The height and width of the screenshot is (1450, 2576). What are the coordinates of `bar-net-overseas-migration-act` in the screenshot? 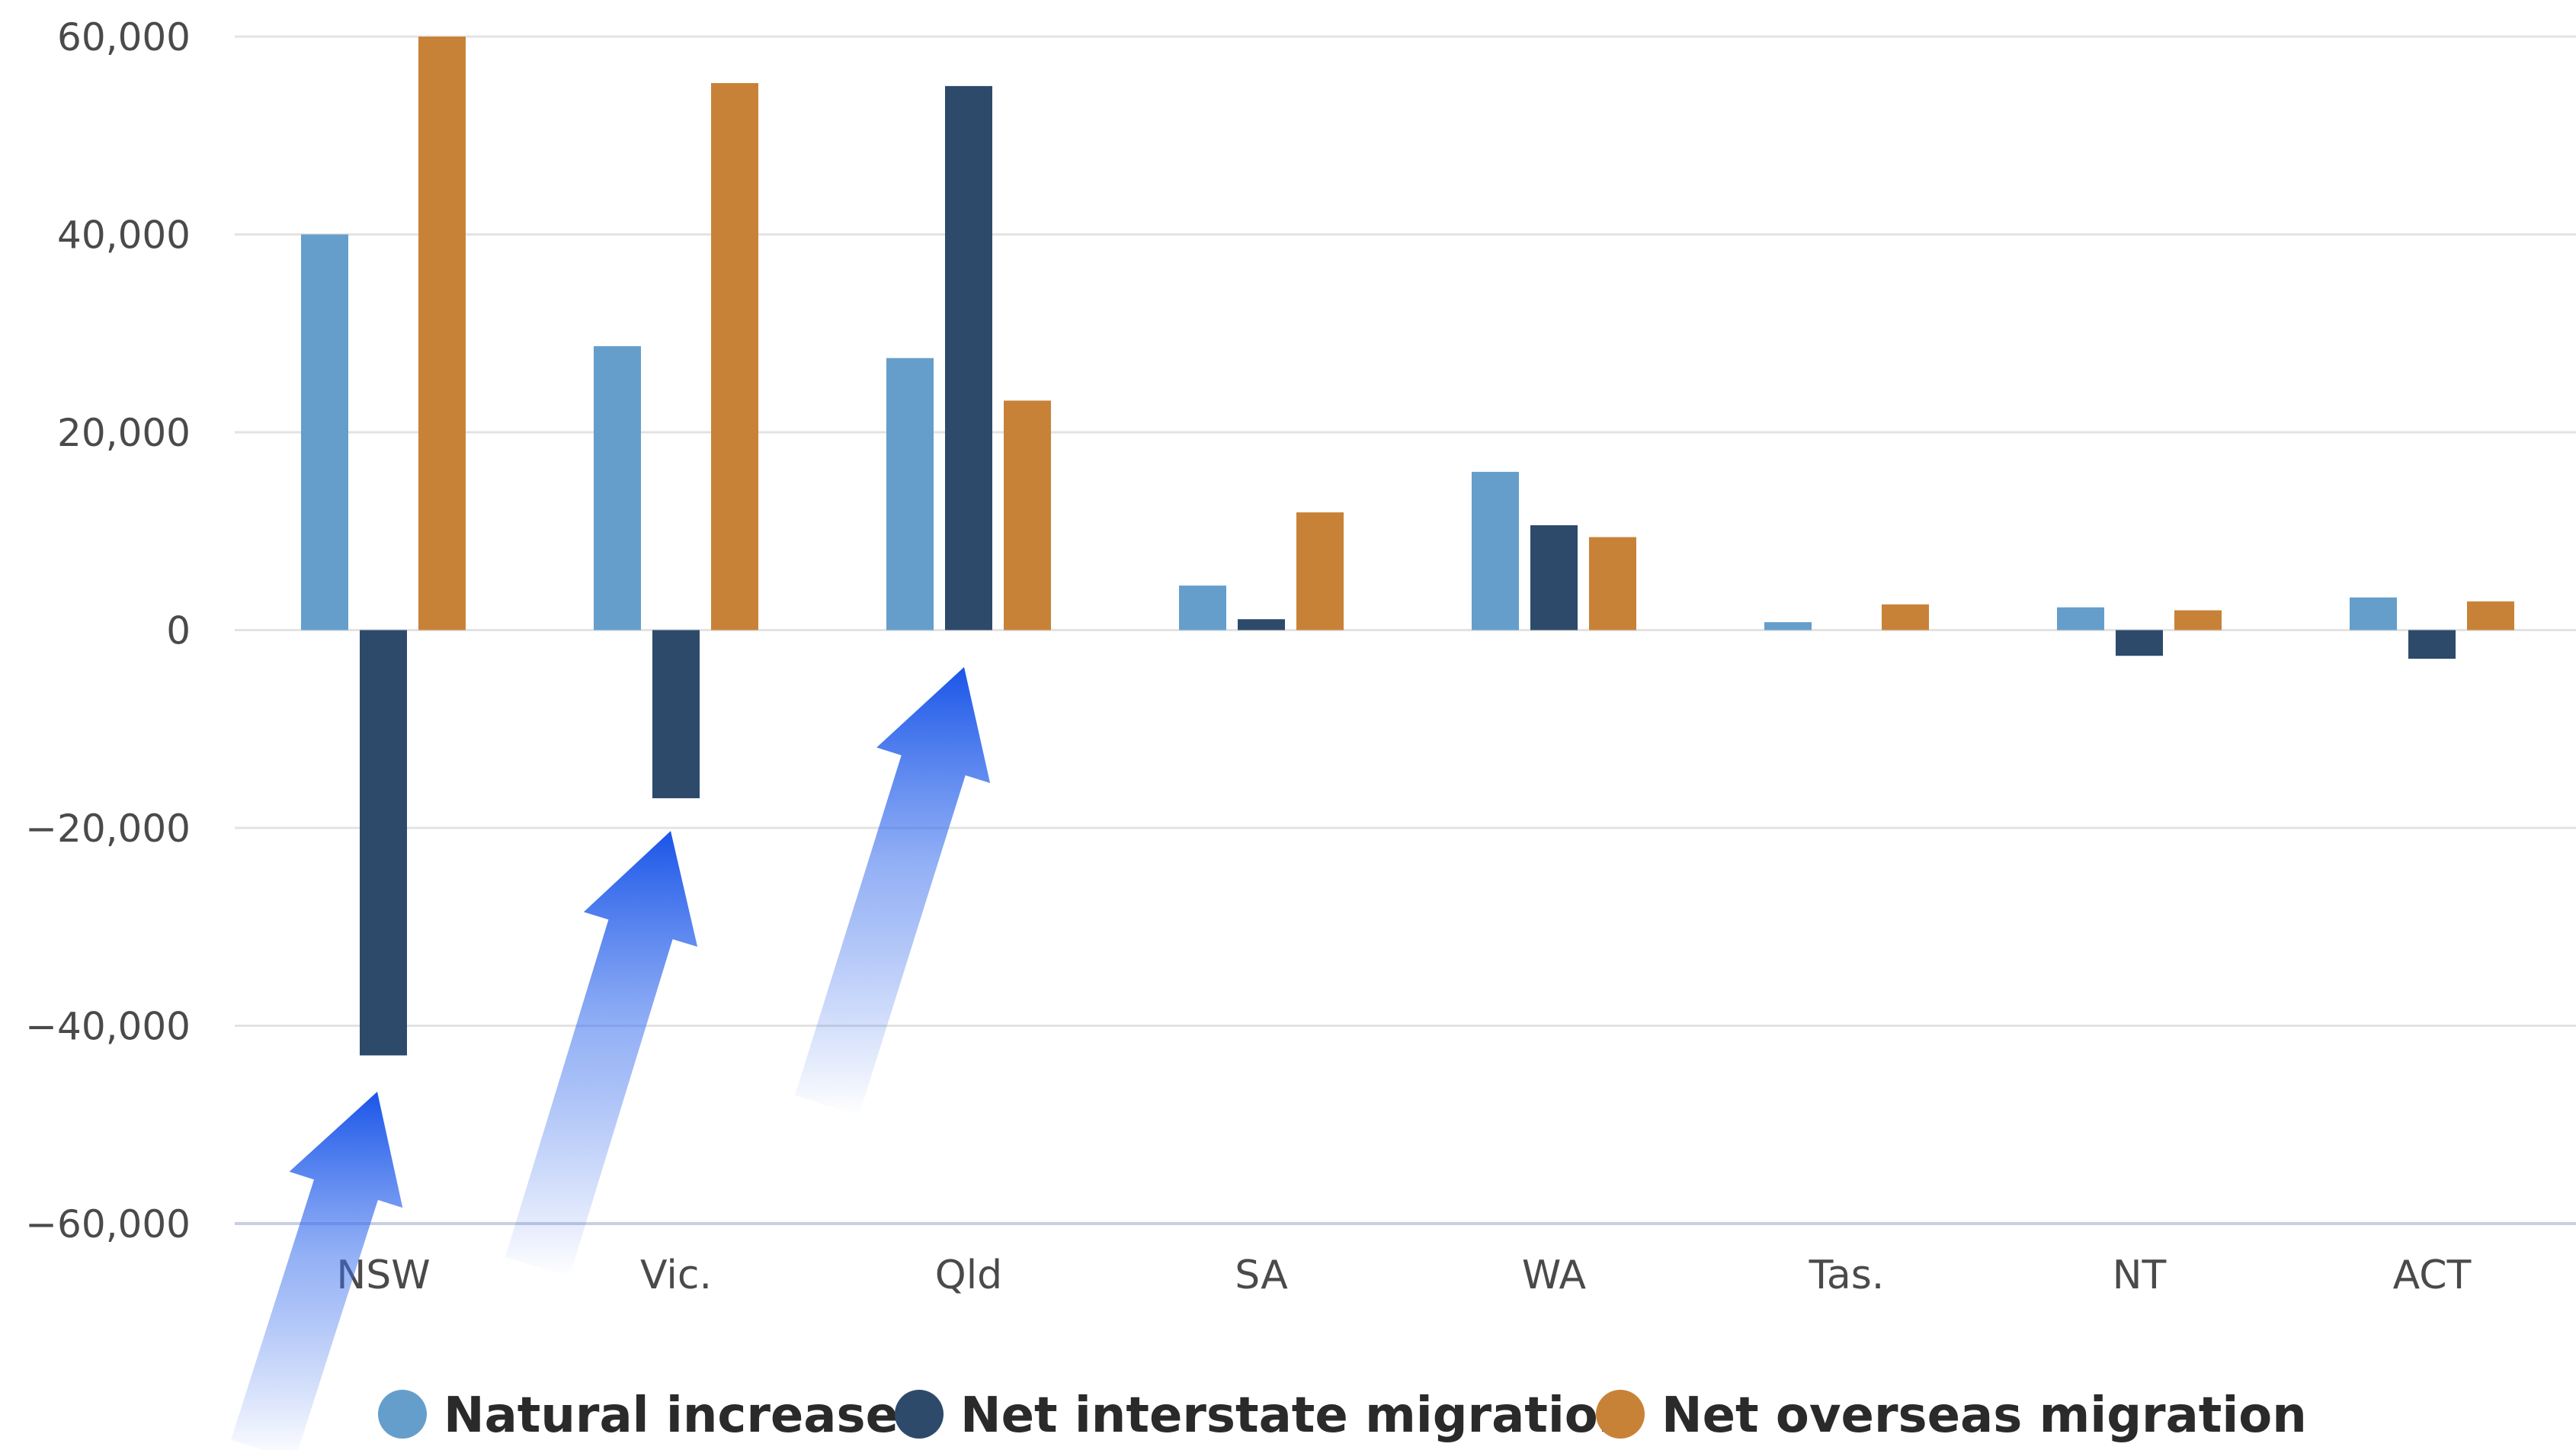 It's located at (2490, 615).